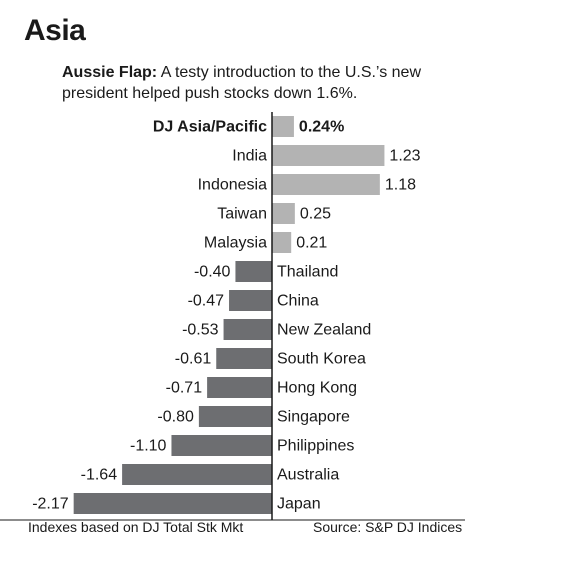  I want to click on value-label: -1.10, so click(148, 446).